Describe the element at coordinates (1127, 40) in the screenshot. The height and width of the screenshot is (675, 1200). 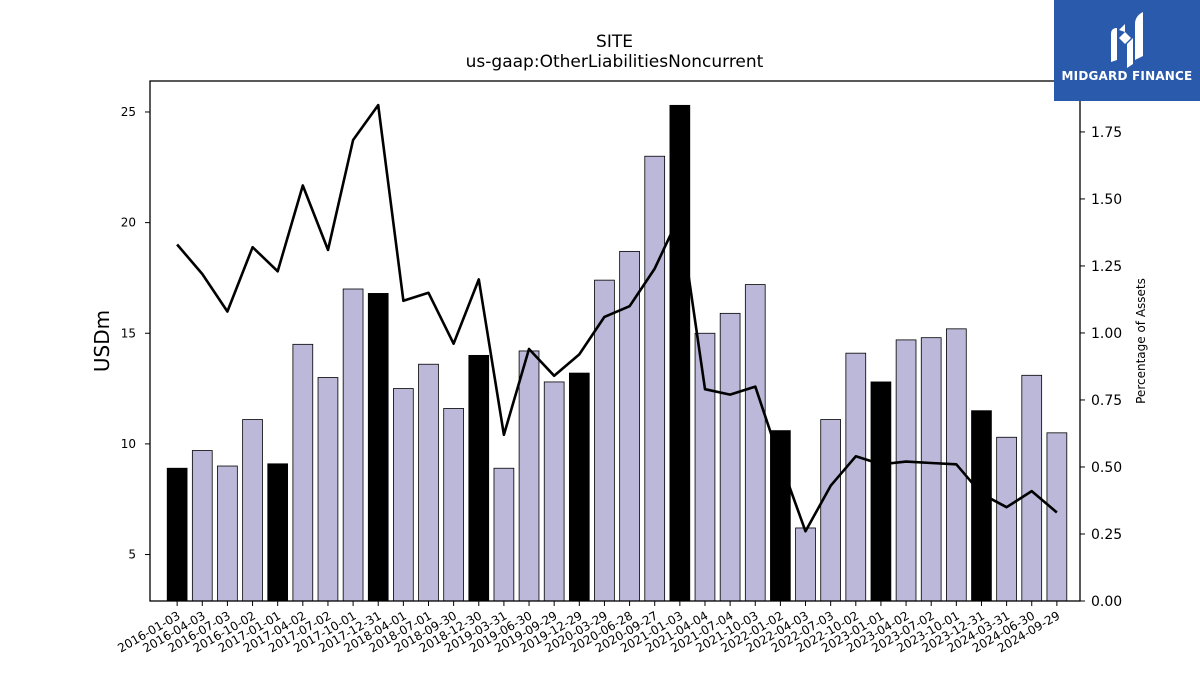
I see `logo-mark-icon` at that location.